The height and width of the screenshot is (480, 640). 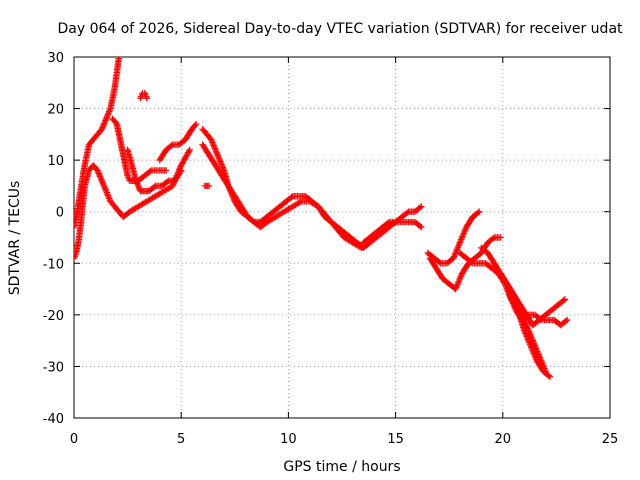 I want to click on series-track-d, so click(x=154, y=170).